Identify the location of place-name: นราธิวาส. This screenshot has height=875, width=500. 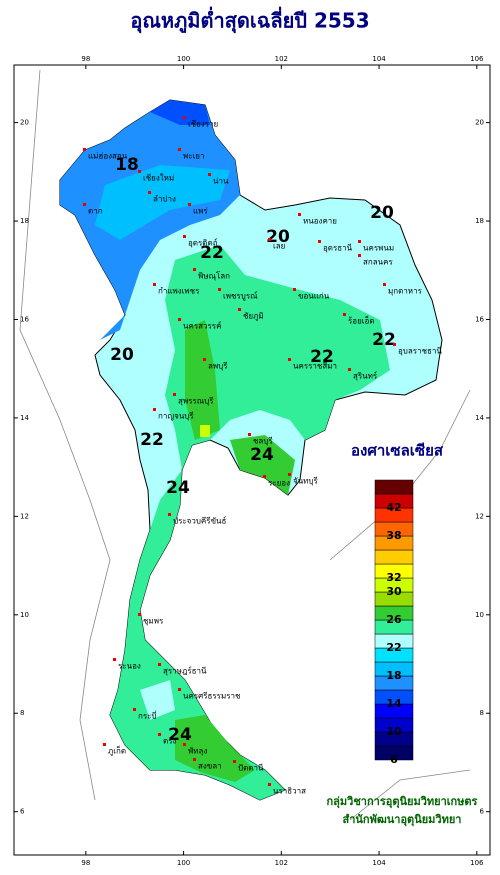
(289, 791).